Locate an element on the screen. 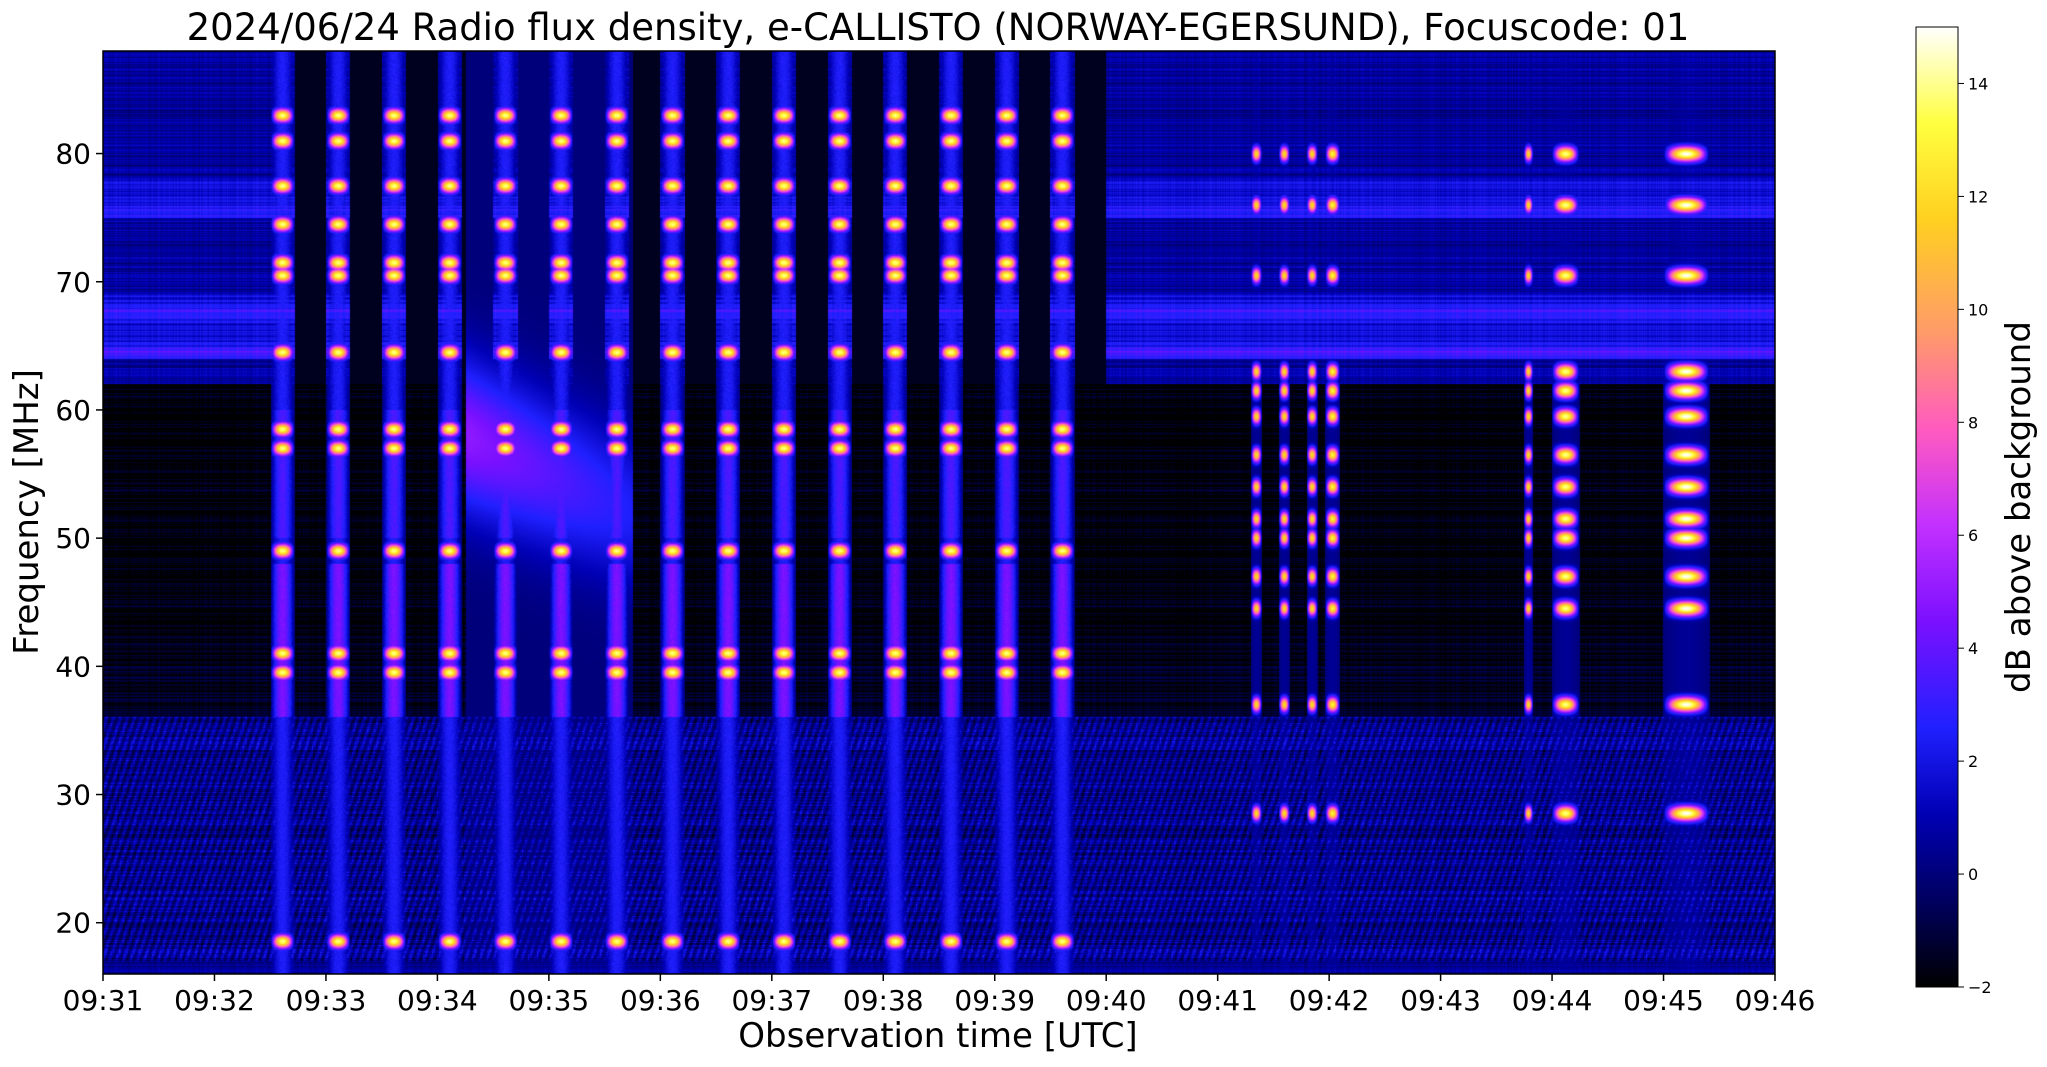  x-tick-label: 09:46 is located at coordinates (1775, 1000).